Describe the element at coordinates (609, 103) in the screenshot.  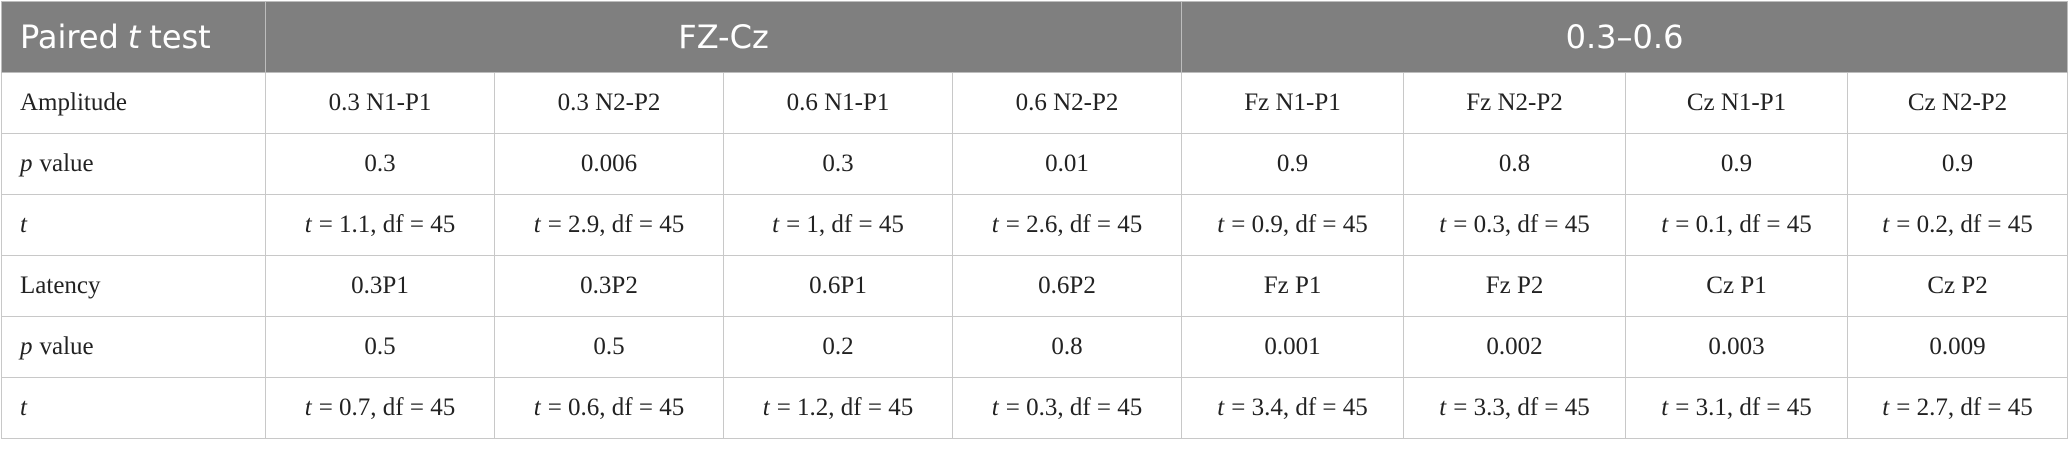
I see `cell: 0.3 N2-P2` at that location.